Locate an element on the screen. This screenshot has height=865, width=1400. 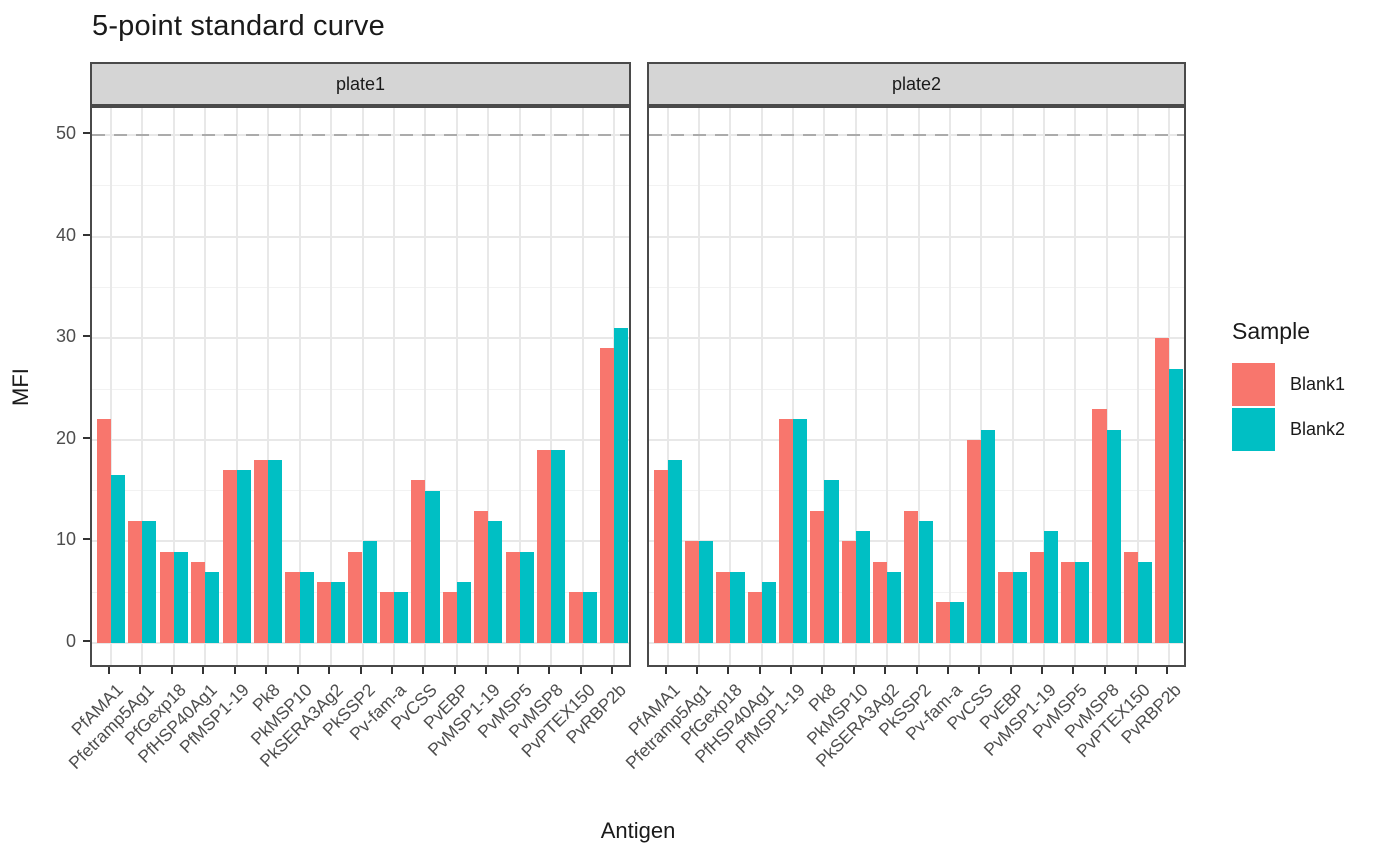
bar-blank1-Pk8 is located at coordinates (261, 551).